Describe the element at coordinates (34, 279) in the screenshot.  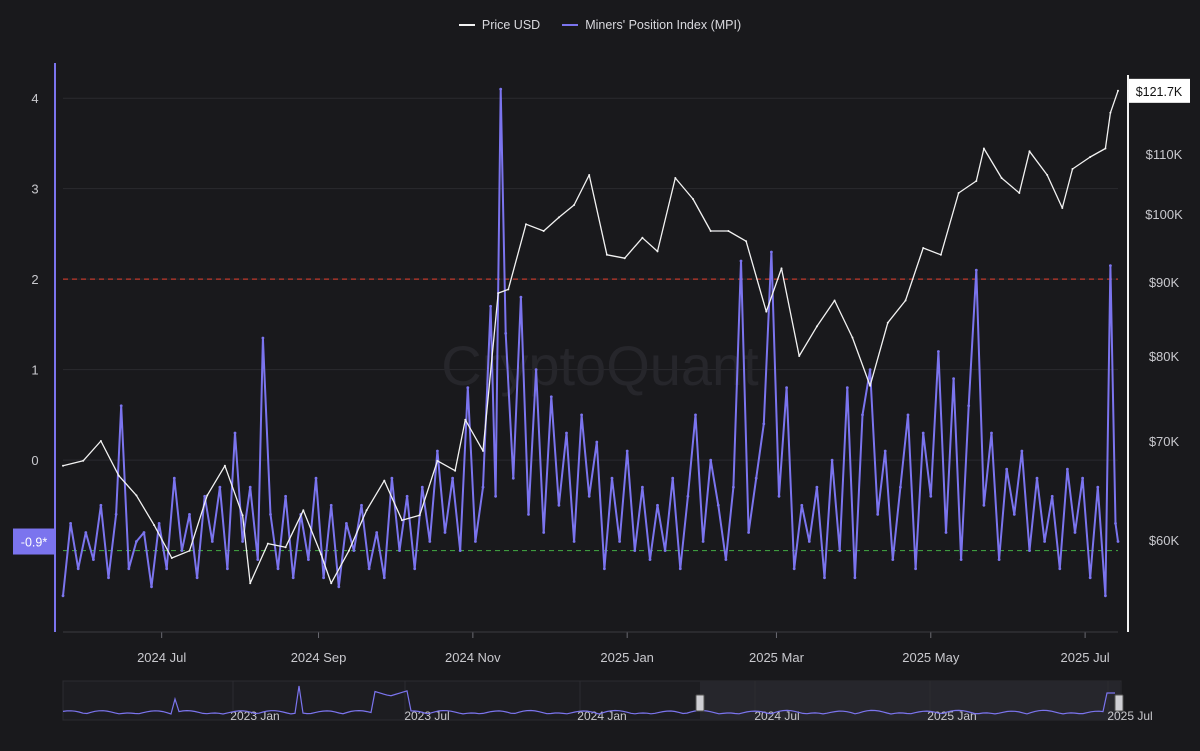
I see `left-tick-label: 2` at that location.